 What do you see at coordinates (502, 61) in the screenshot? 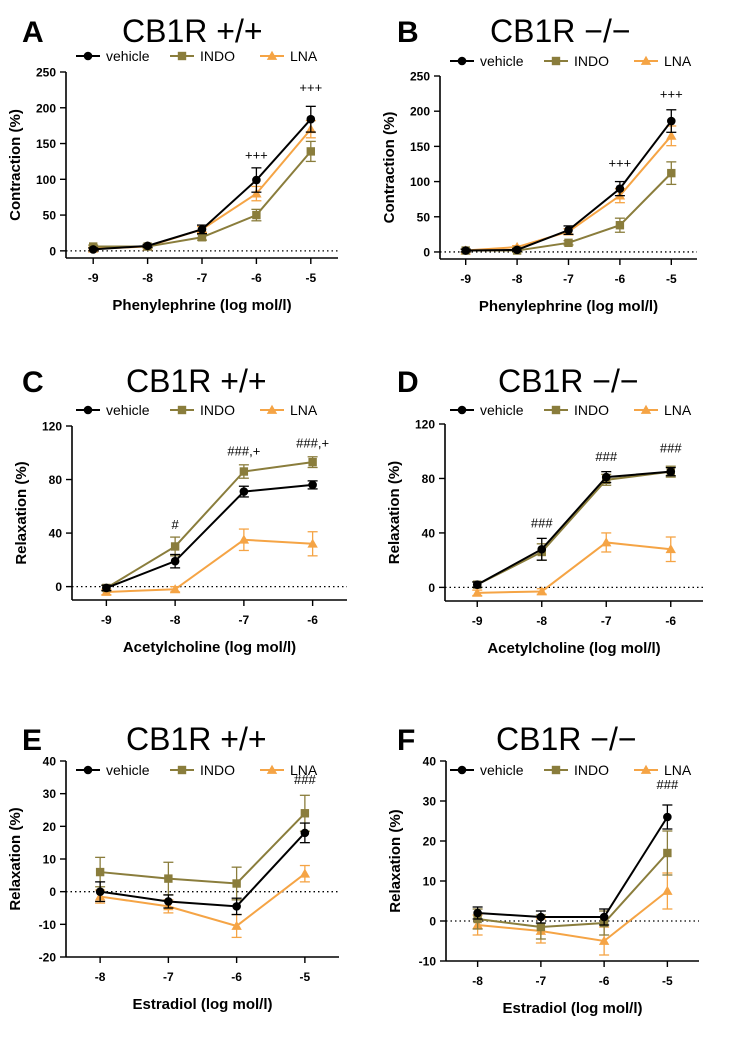
I see `legend-label-vehicle: vehicle` at bounding box center [502, 61].